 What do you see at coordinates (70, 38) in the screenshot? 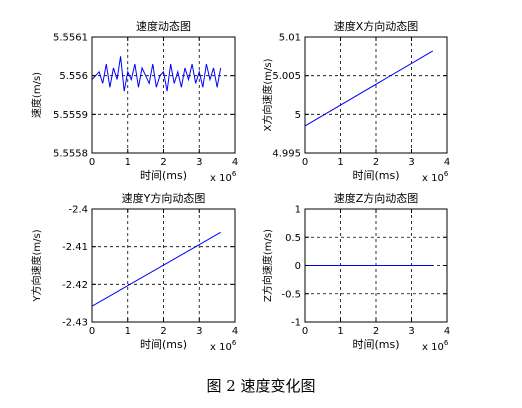
I see `y-tick-label: 5.5561` at bounding box center [70, 38].